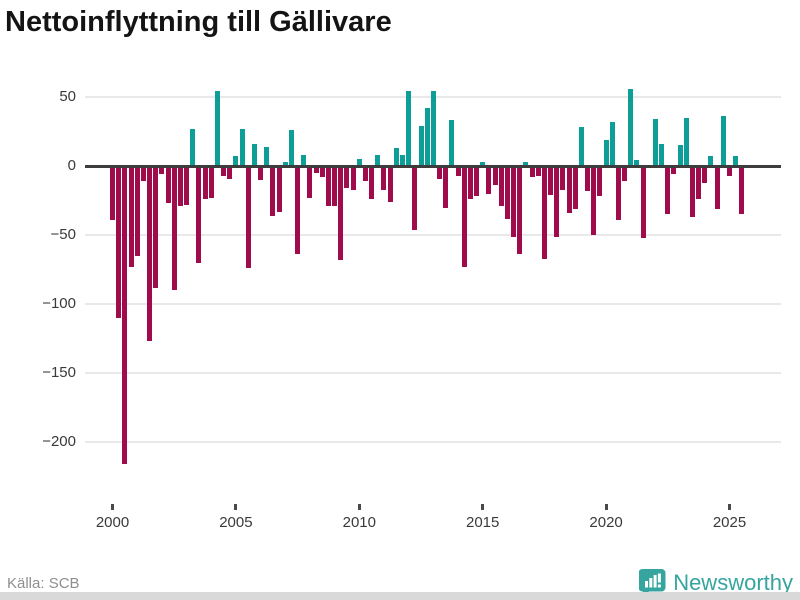  I want to click on bottom-band, so click(400, 596).